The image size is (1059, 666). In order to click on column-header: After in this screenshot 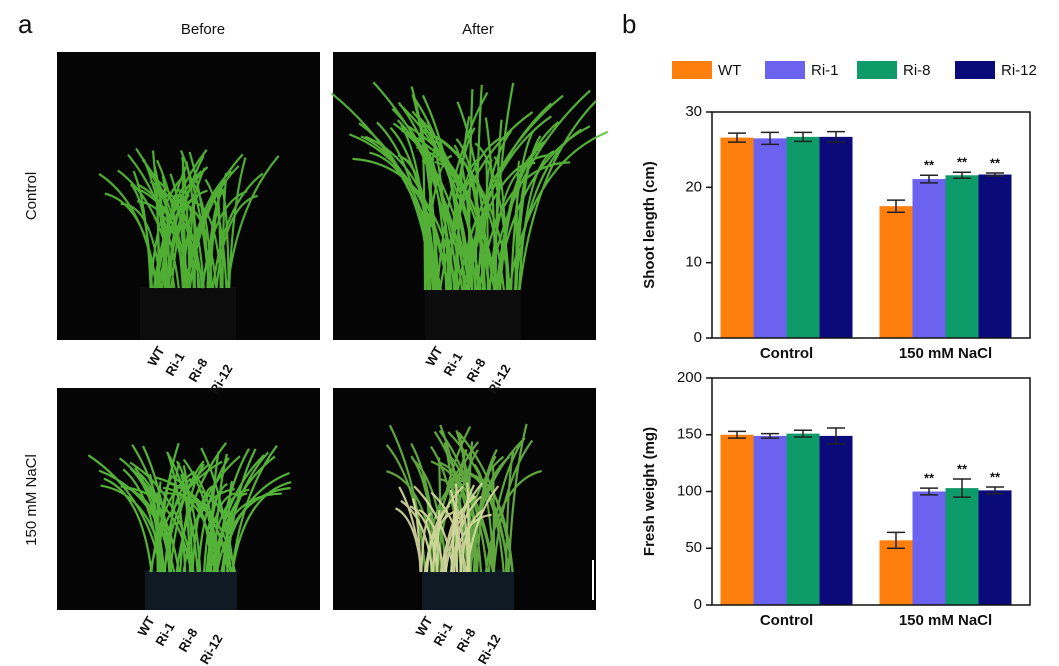, I will do `click(478, 29)`.